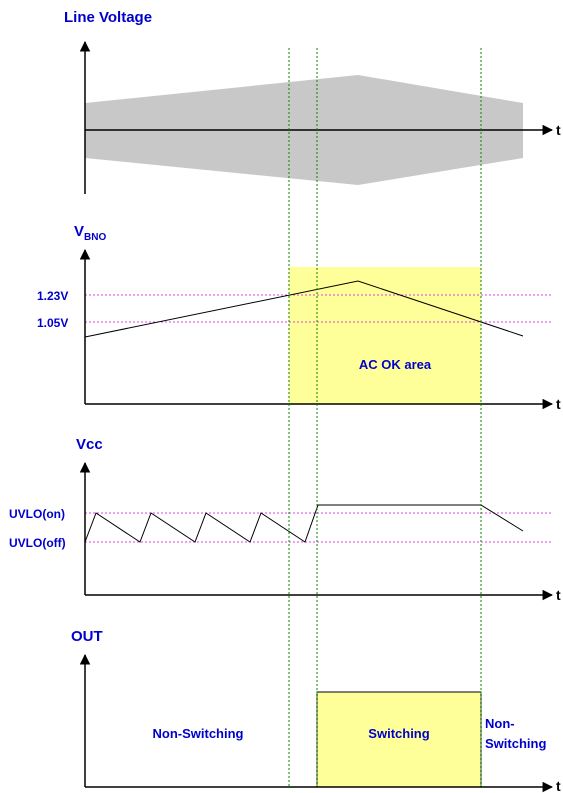 The width and height of the screenshot is (563, 793). Describe the element at coordinates (108, 17) in the screenshot. I see `line-voltage-title: Line Voltage` at that location.